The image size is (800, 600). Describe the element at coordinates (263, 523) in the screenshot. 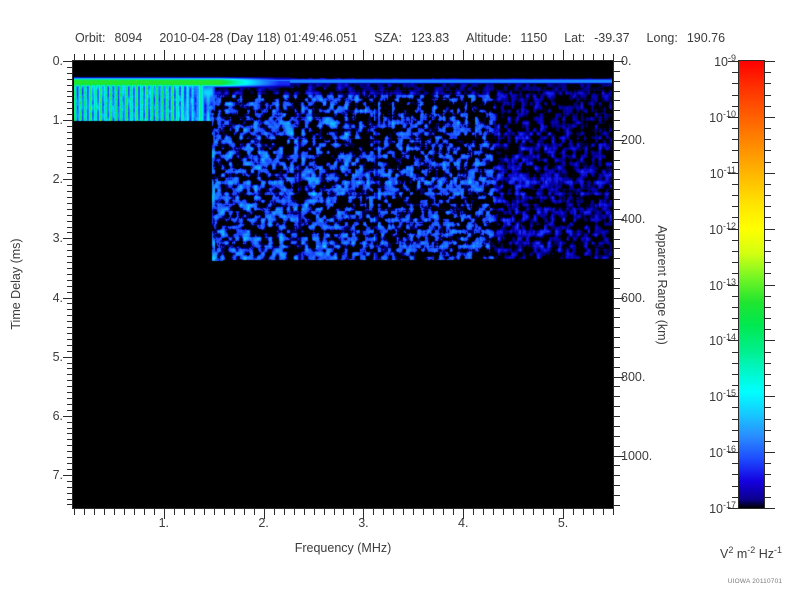

I see `x-axis-tick-label: 2.` at that location.